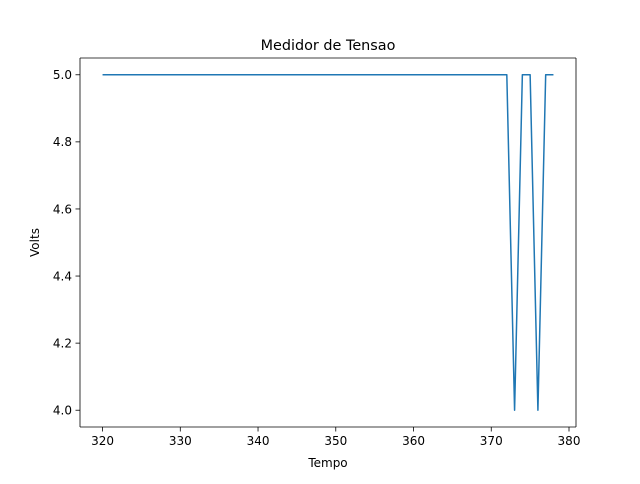 Image resolution: width=640 pixels, height=484 pixels. What do you see at coordinates (327, 463) in the screenshot?
I see `x-axis-label: Tempo` at bounding box center [327, 463].